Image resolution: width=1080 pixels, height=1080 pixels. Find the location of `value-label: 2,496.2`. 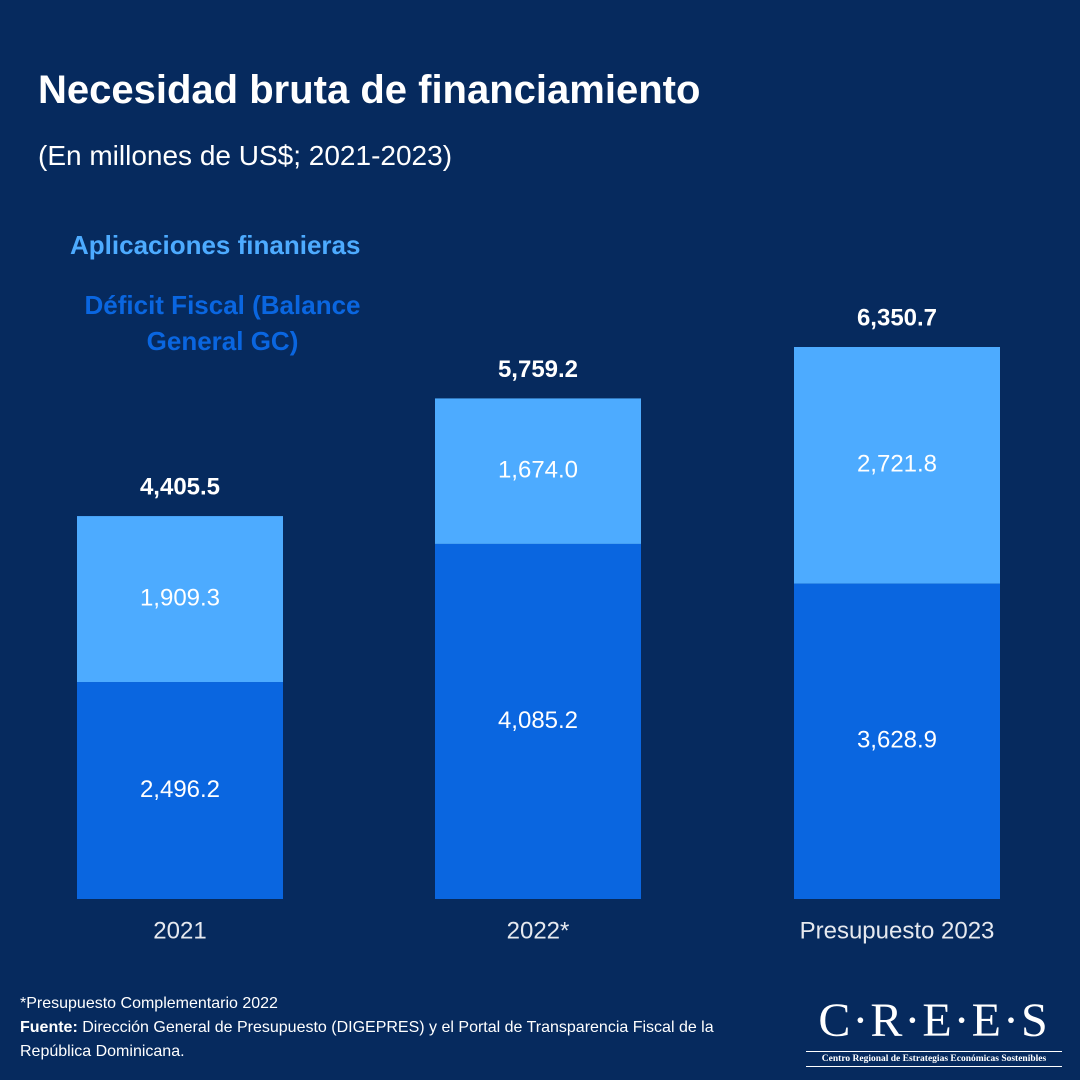

value-label: 2,496.2 is located at coordinates (180, 789).